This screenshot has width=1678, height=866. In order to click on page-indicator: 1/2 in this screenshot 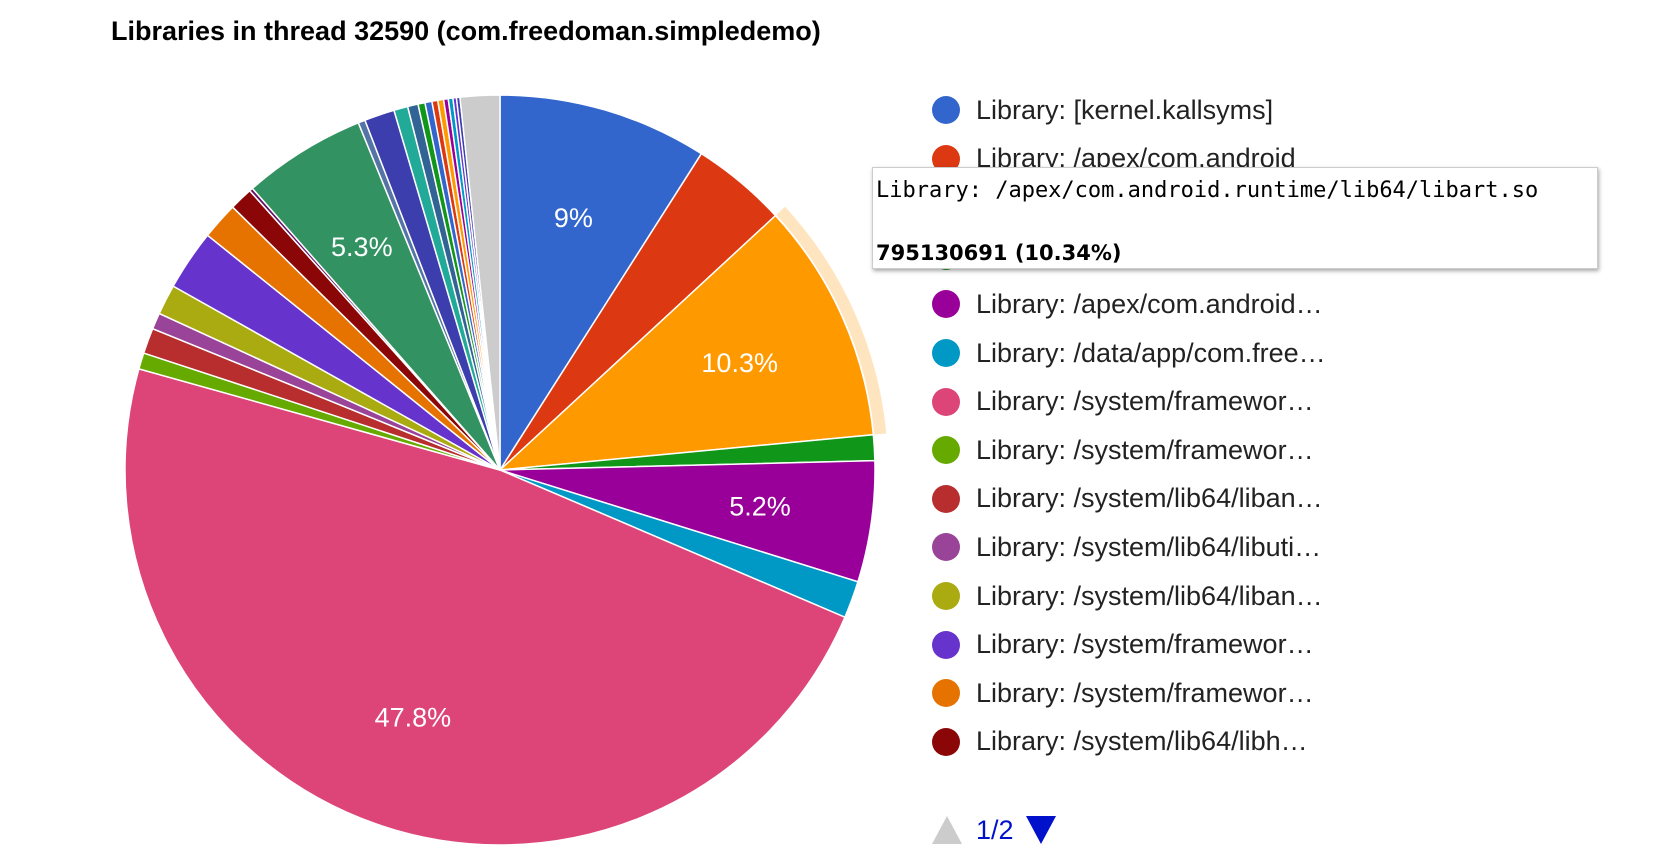, I will do `click(995, 829)`.